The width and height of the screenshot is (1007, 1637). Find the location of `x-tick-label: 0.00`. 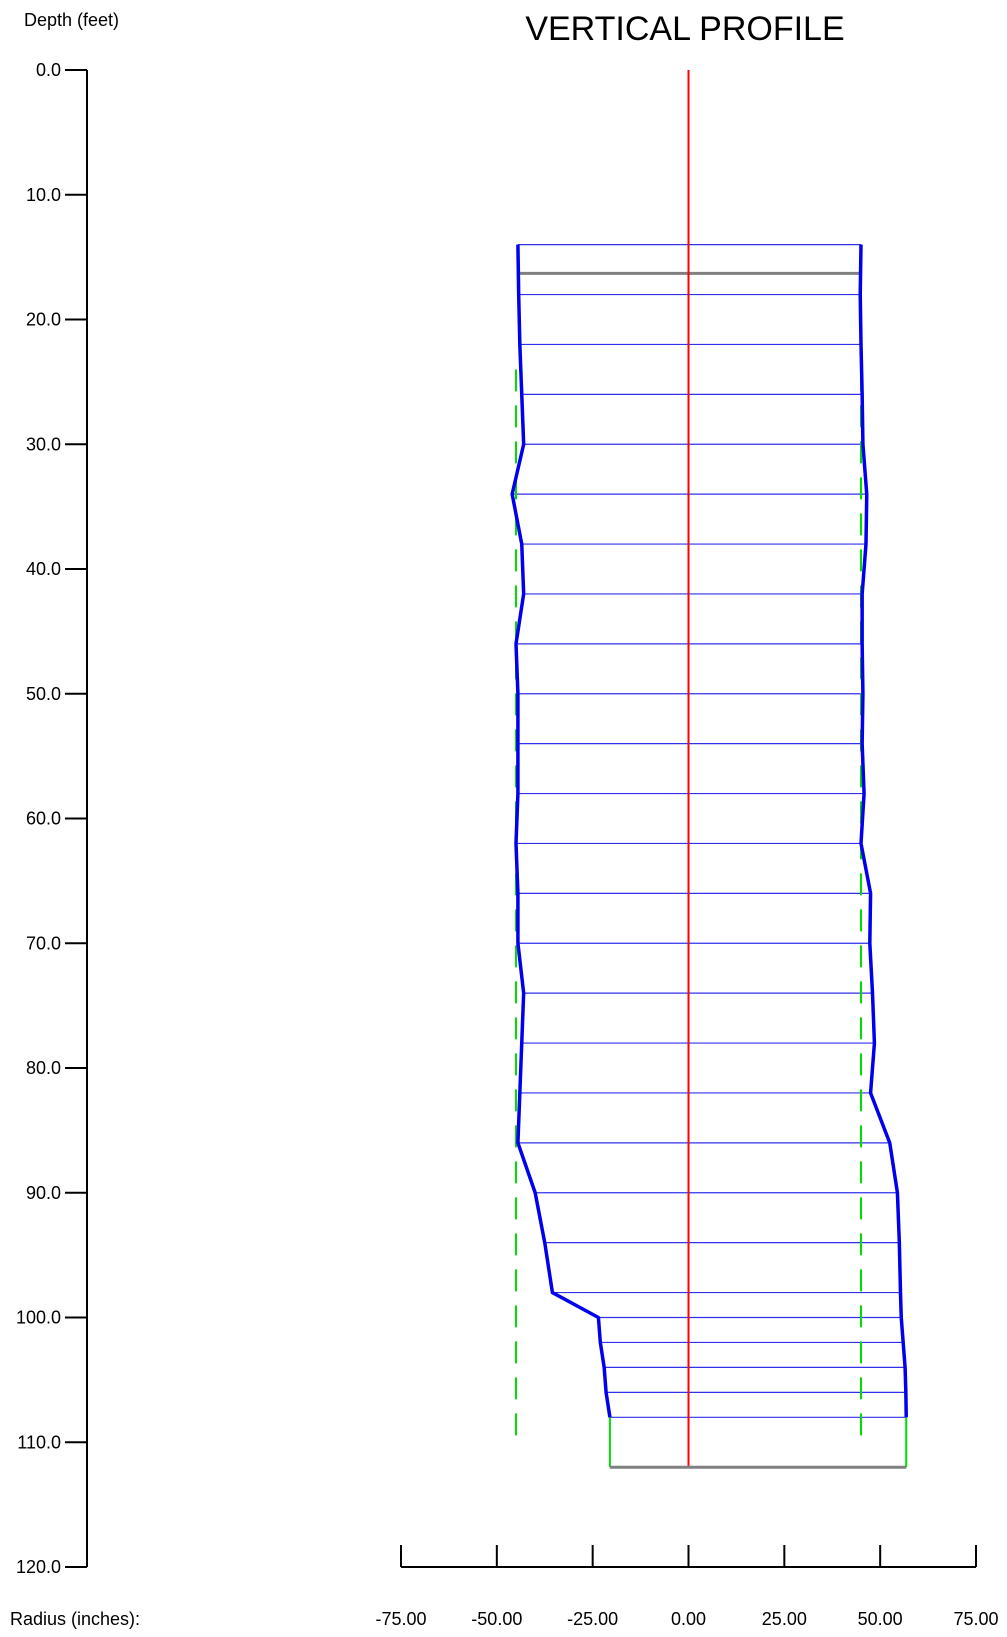

x-tick-label: 0.00 is located at coordinates (688, 1619).